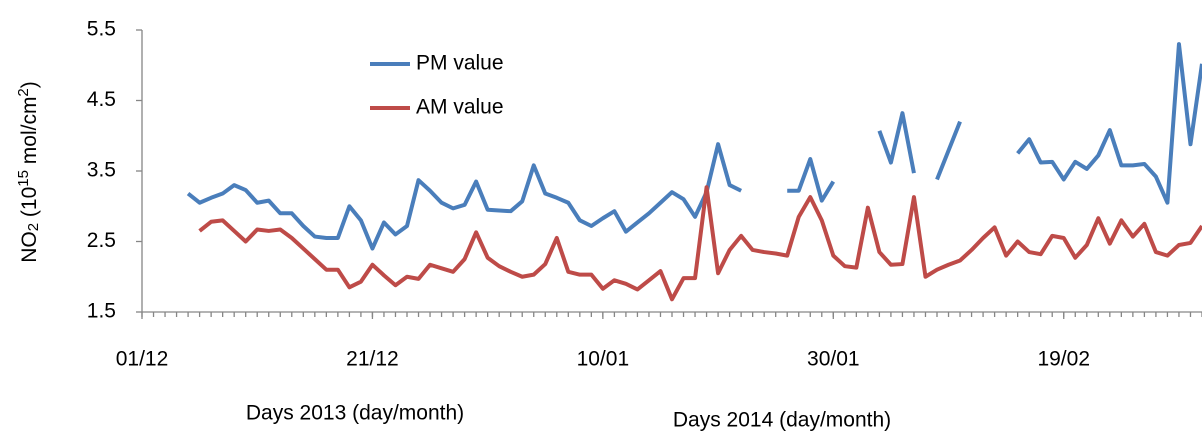  I want to click on legend-label: AM value, so click(460, 107).